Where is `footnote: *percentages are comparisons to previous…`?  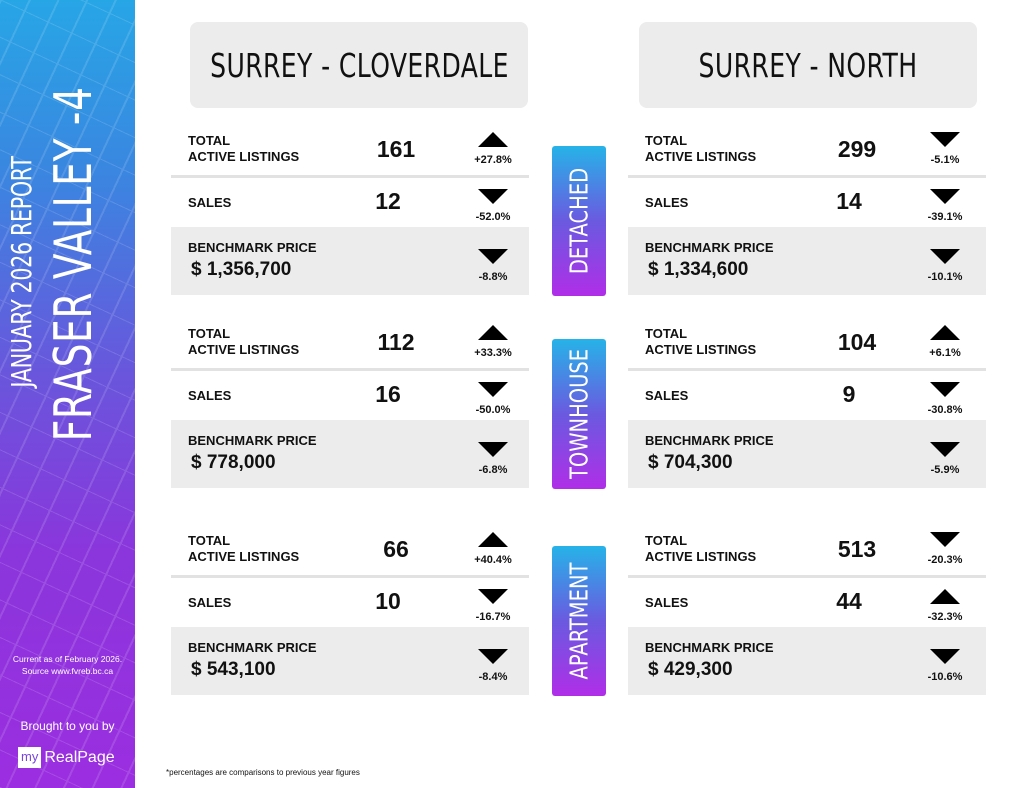 footnote: *percentages are comparisons to previous… is located at coordinates (263, 772).